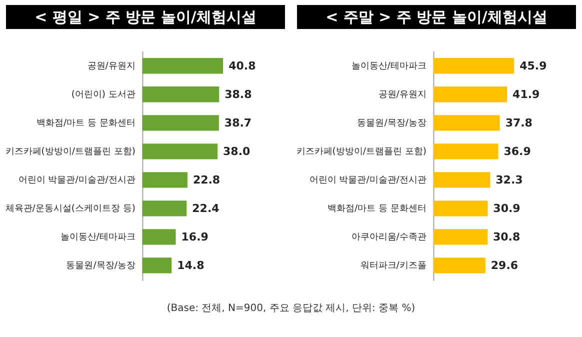 This screenshot has width=582, height=337. What do you see at coordinates (506, 237) in the screenshot?
I see `data-label: 30.8` at bounding box center [506, 237].